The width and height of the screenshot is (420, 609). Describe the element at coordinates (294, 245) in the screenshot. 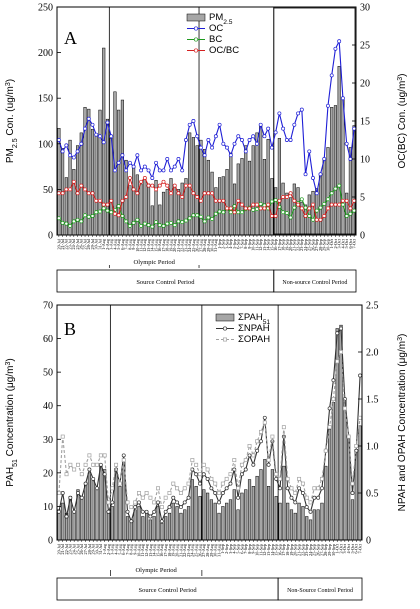

I see `p0-xtick-label: 21-Sep` at that location.